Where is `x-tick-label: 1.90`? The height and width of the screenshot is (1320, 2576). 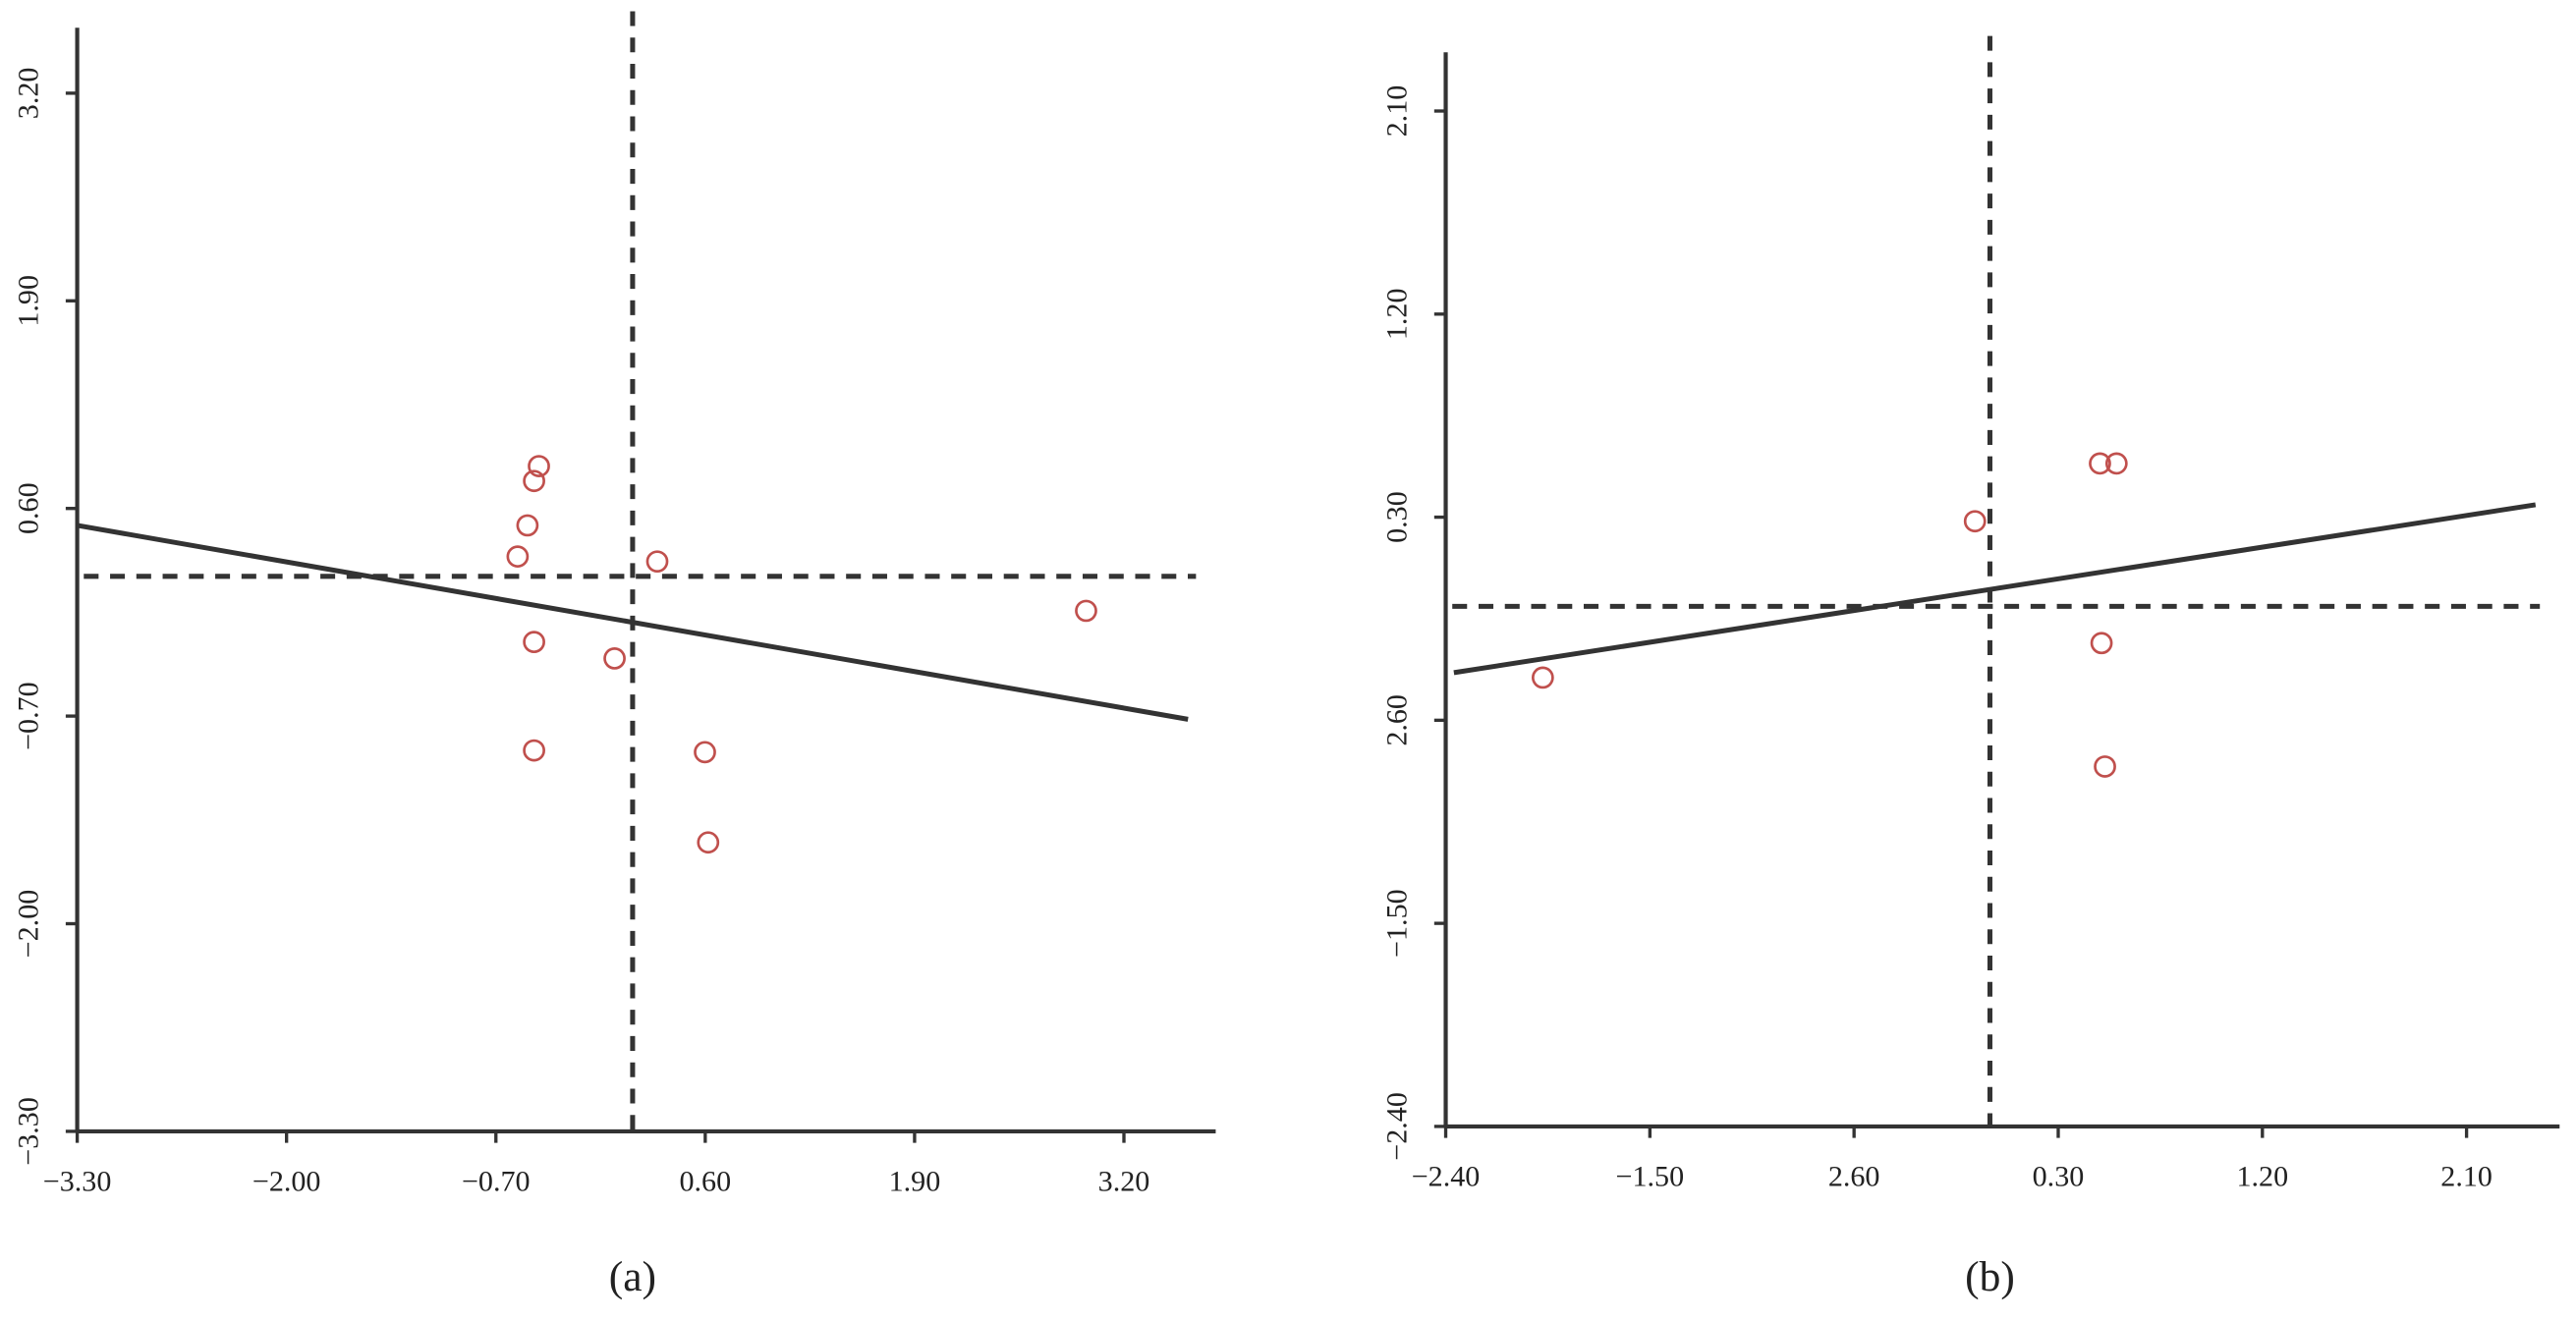 x-tick-label: 1.90 is located at coordinates (915, 1180).